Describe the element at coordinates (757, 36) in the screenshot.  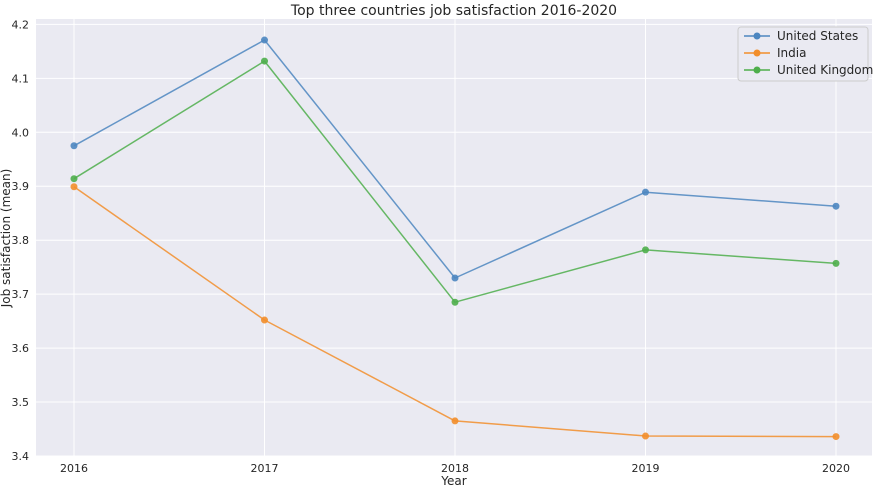
I see `legend-marker-united-states` at that location.